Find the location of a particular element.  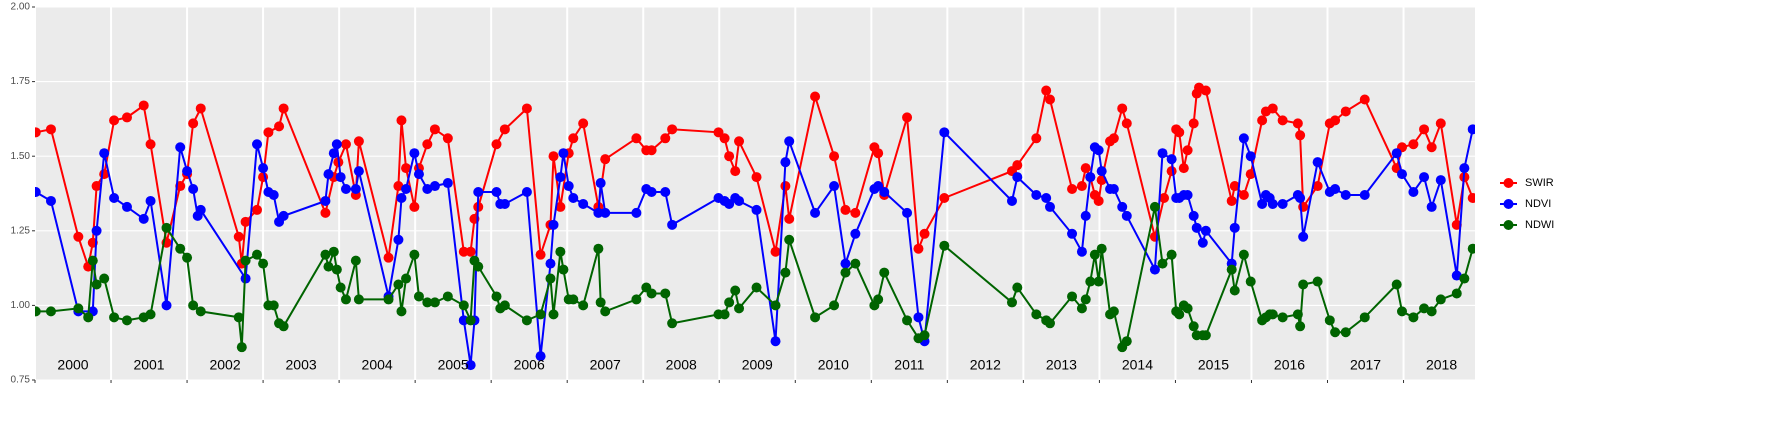

legend-label: SWIR is located at coordinates (1539, 183).